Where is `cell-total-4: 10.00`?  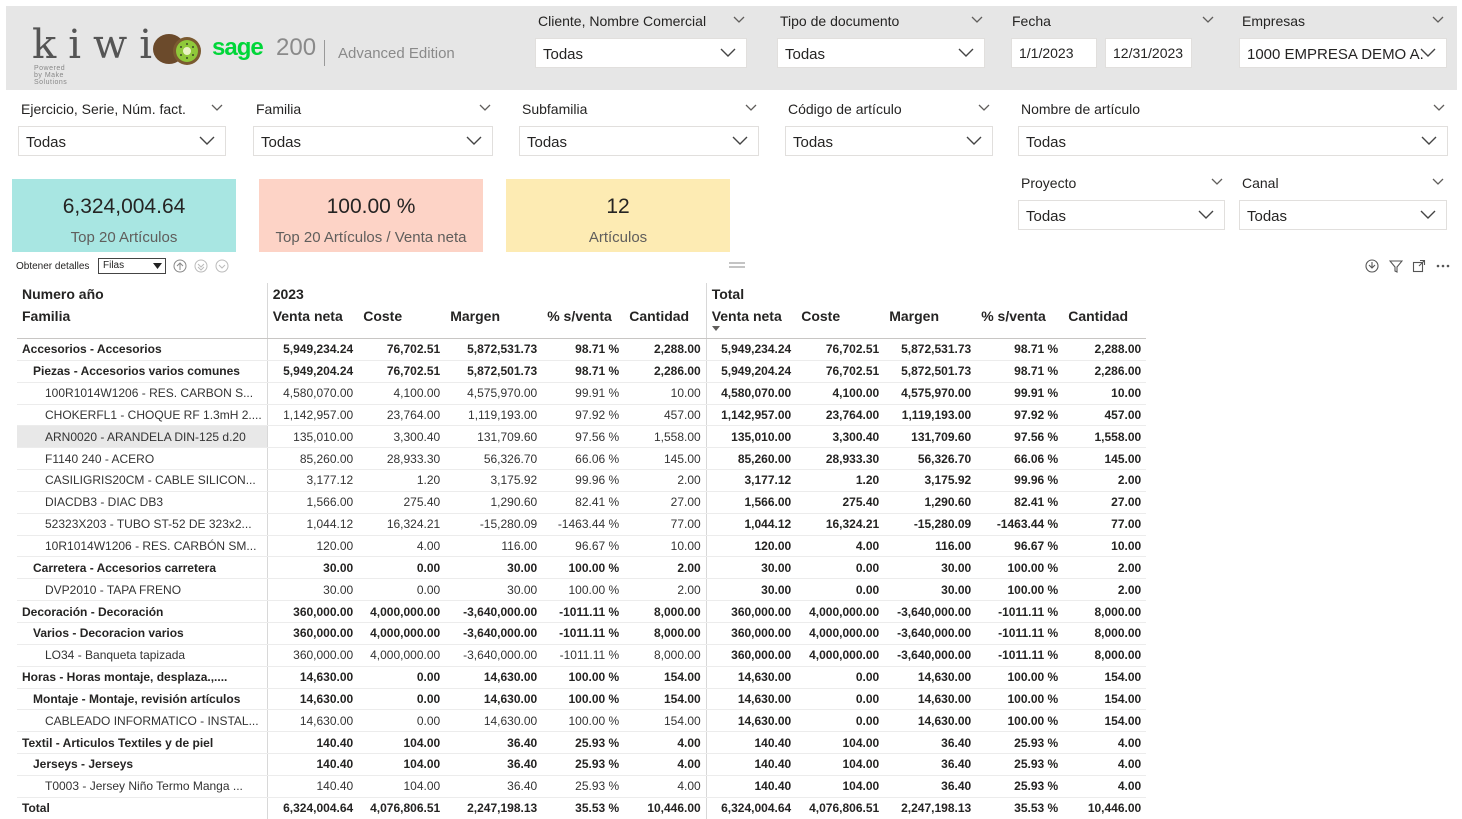
cell-total-4: 10.00 is located at coordinates (1105, 546).